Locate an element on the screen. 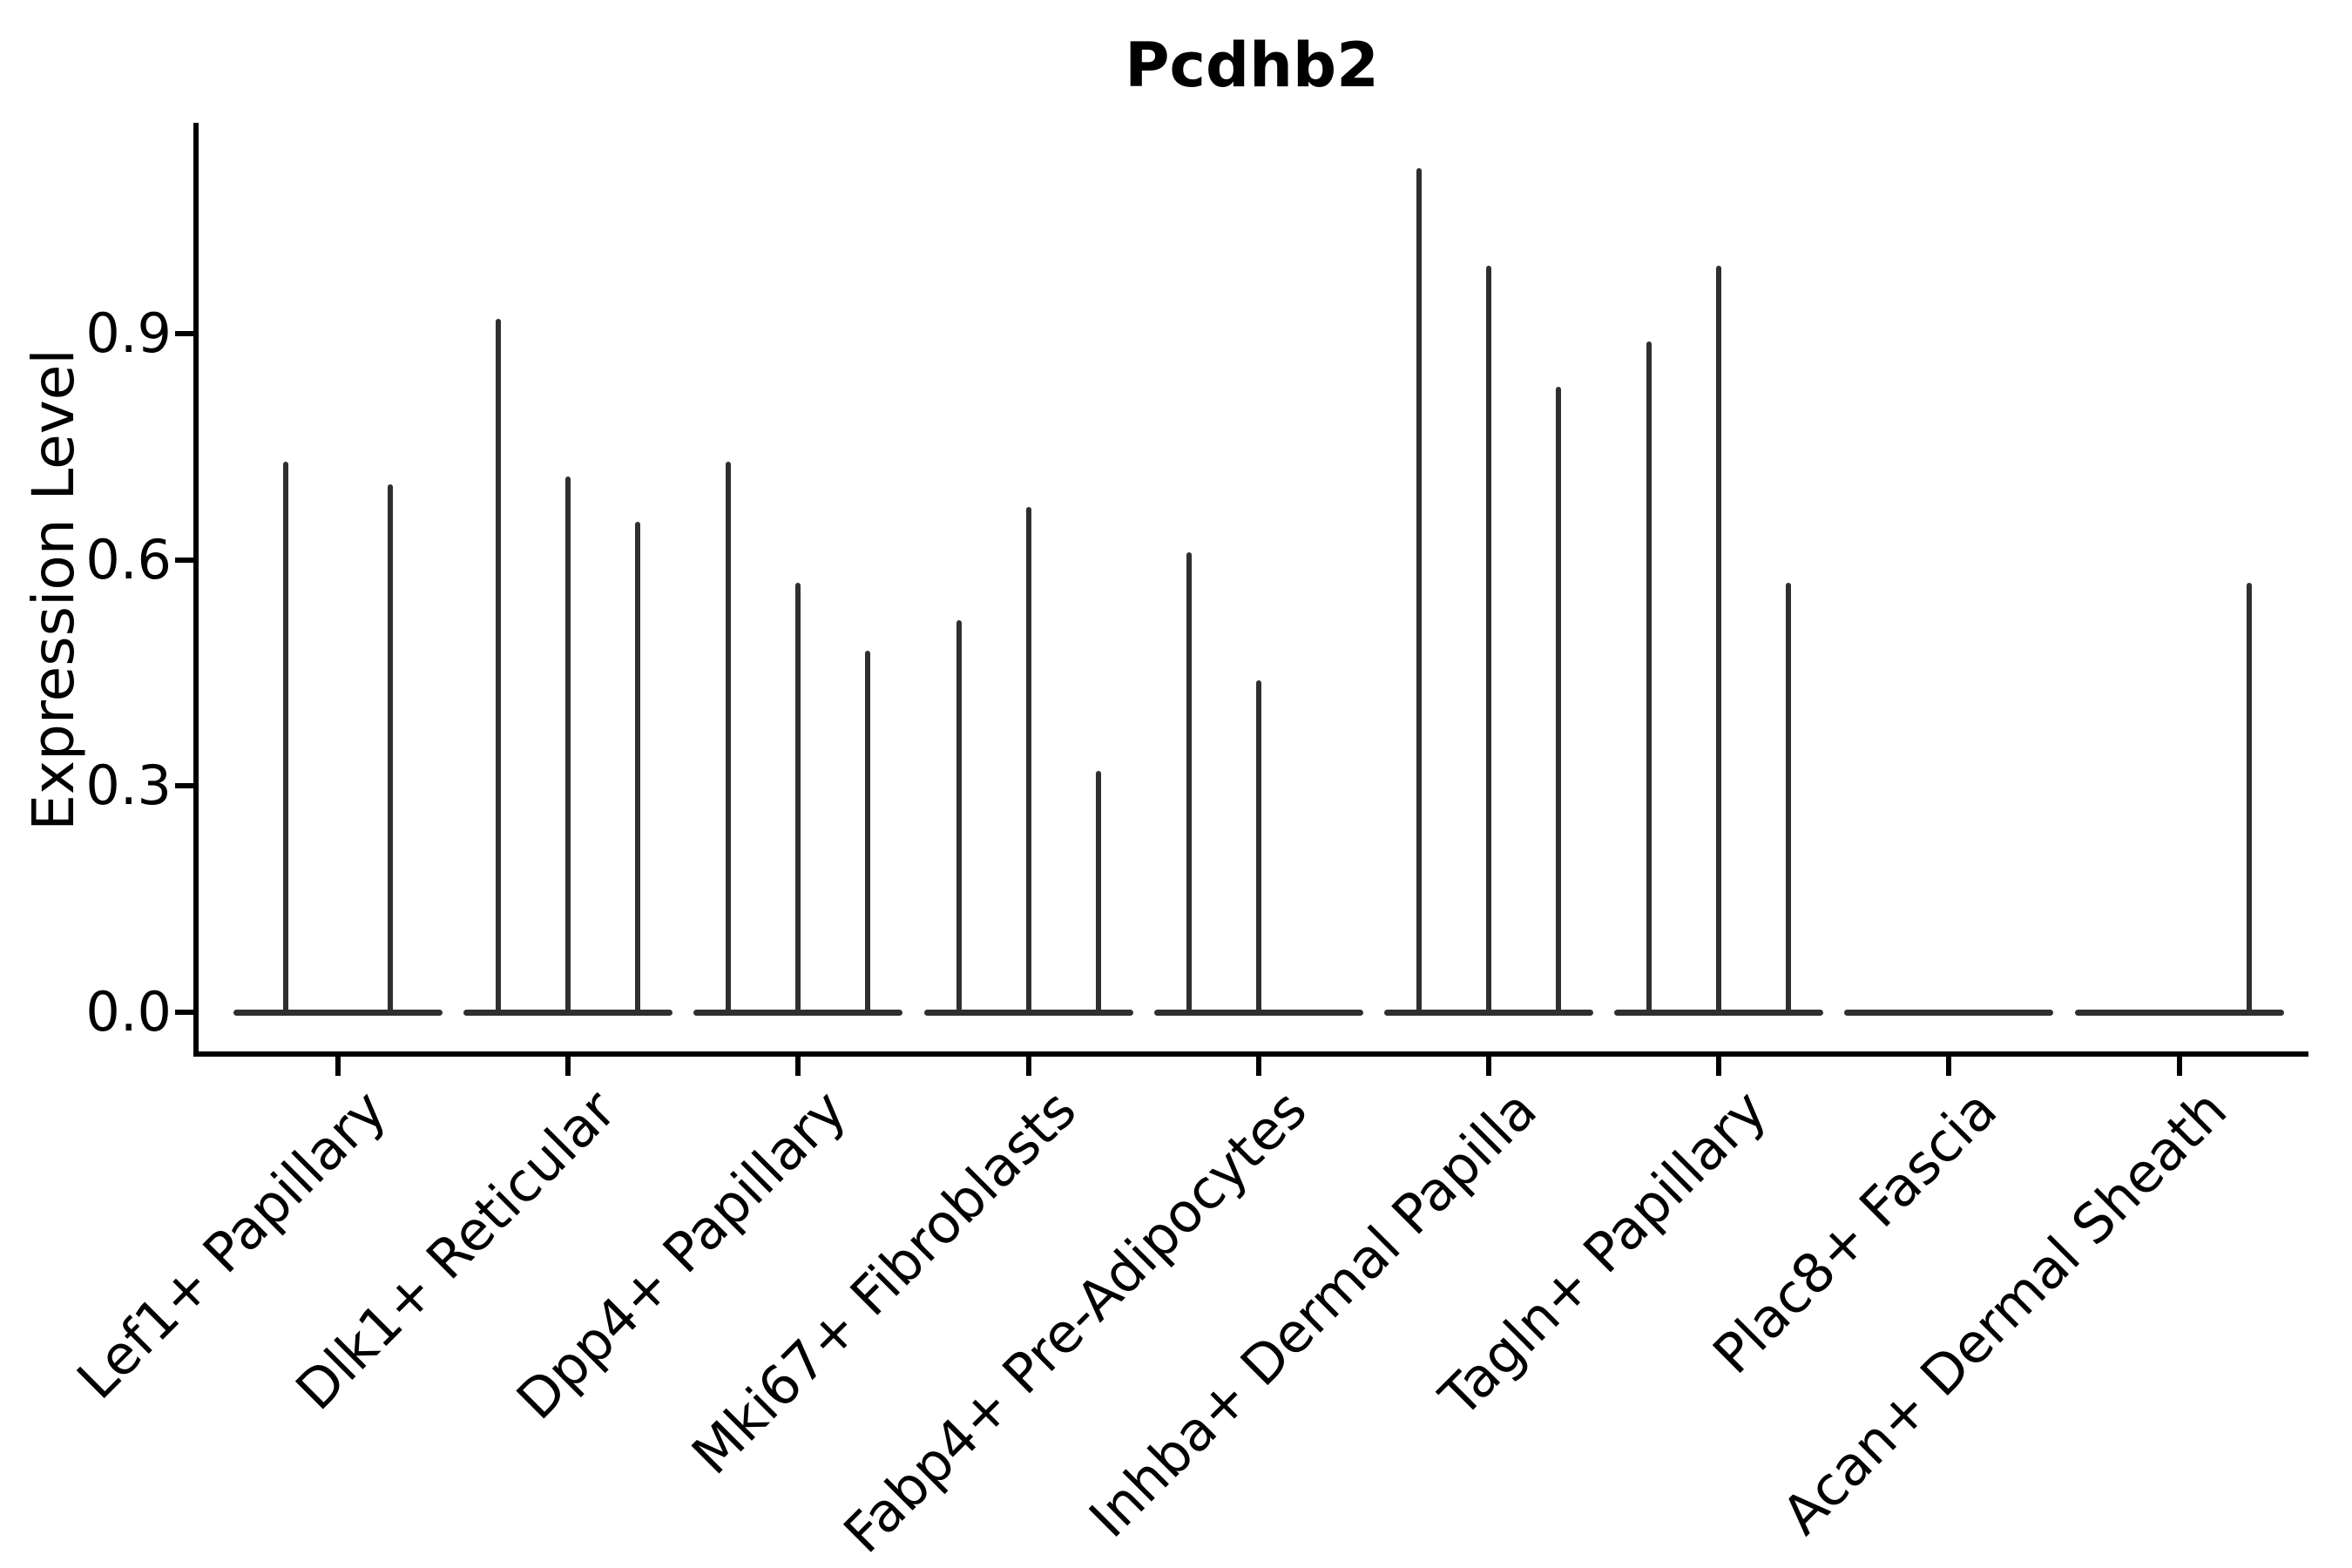  x-tick-label: Mki67+ Fibroblasts is located at coordinates (884, 1282).